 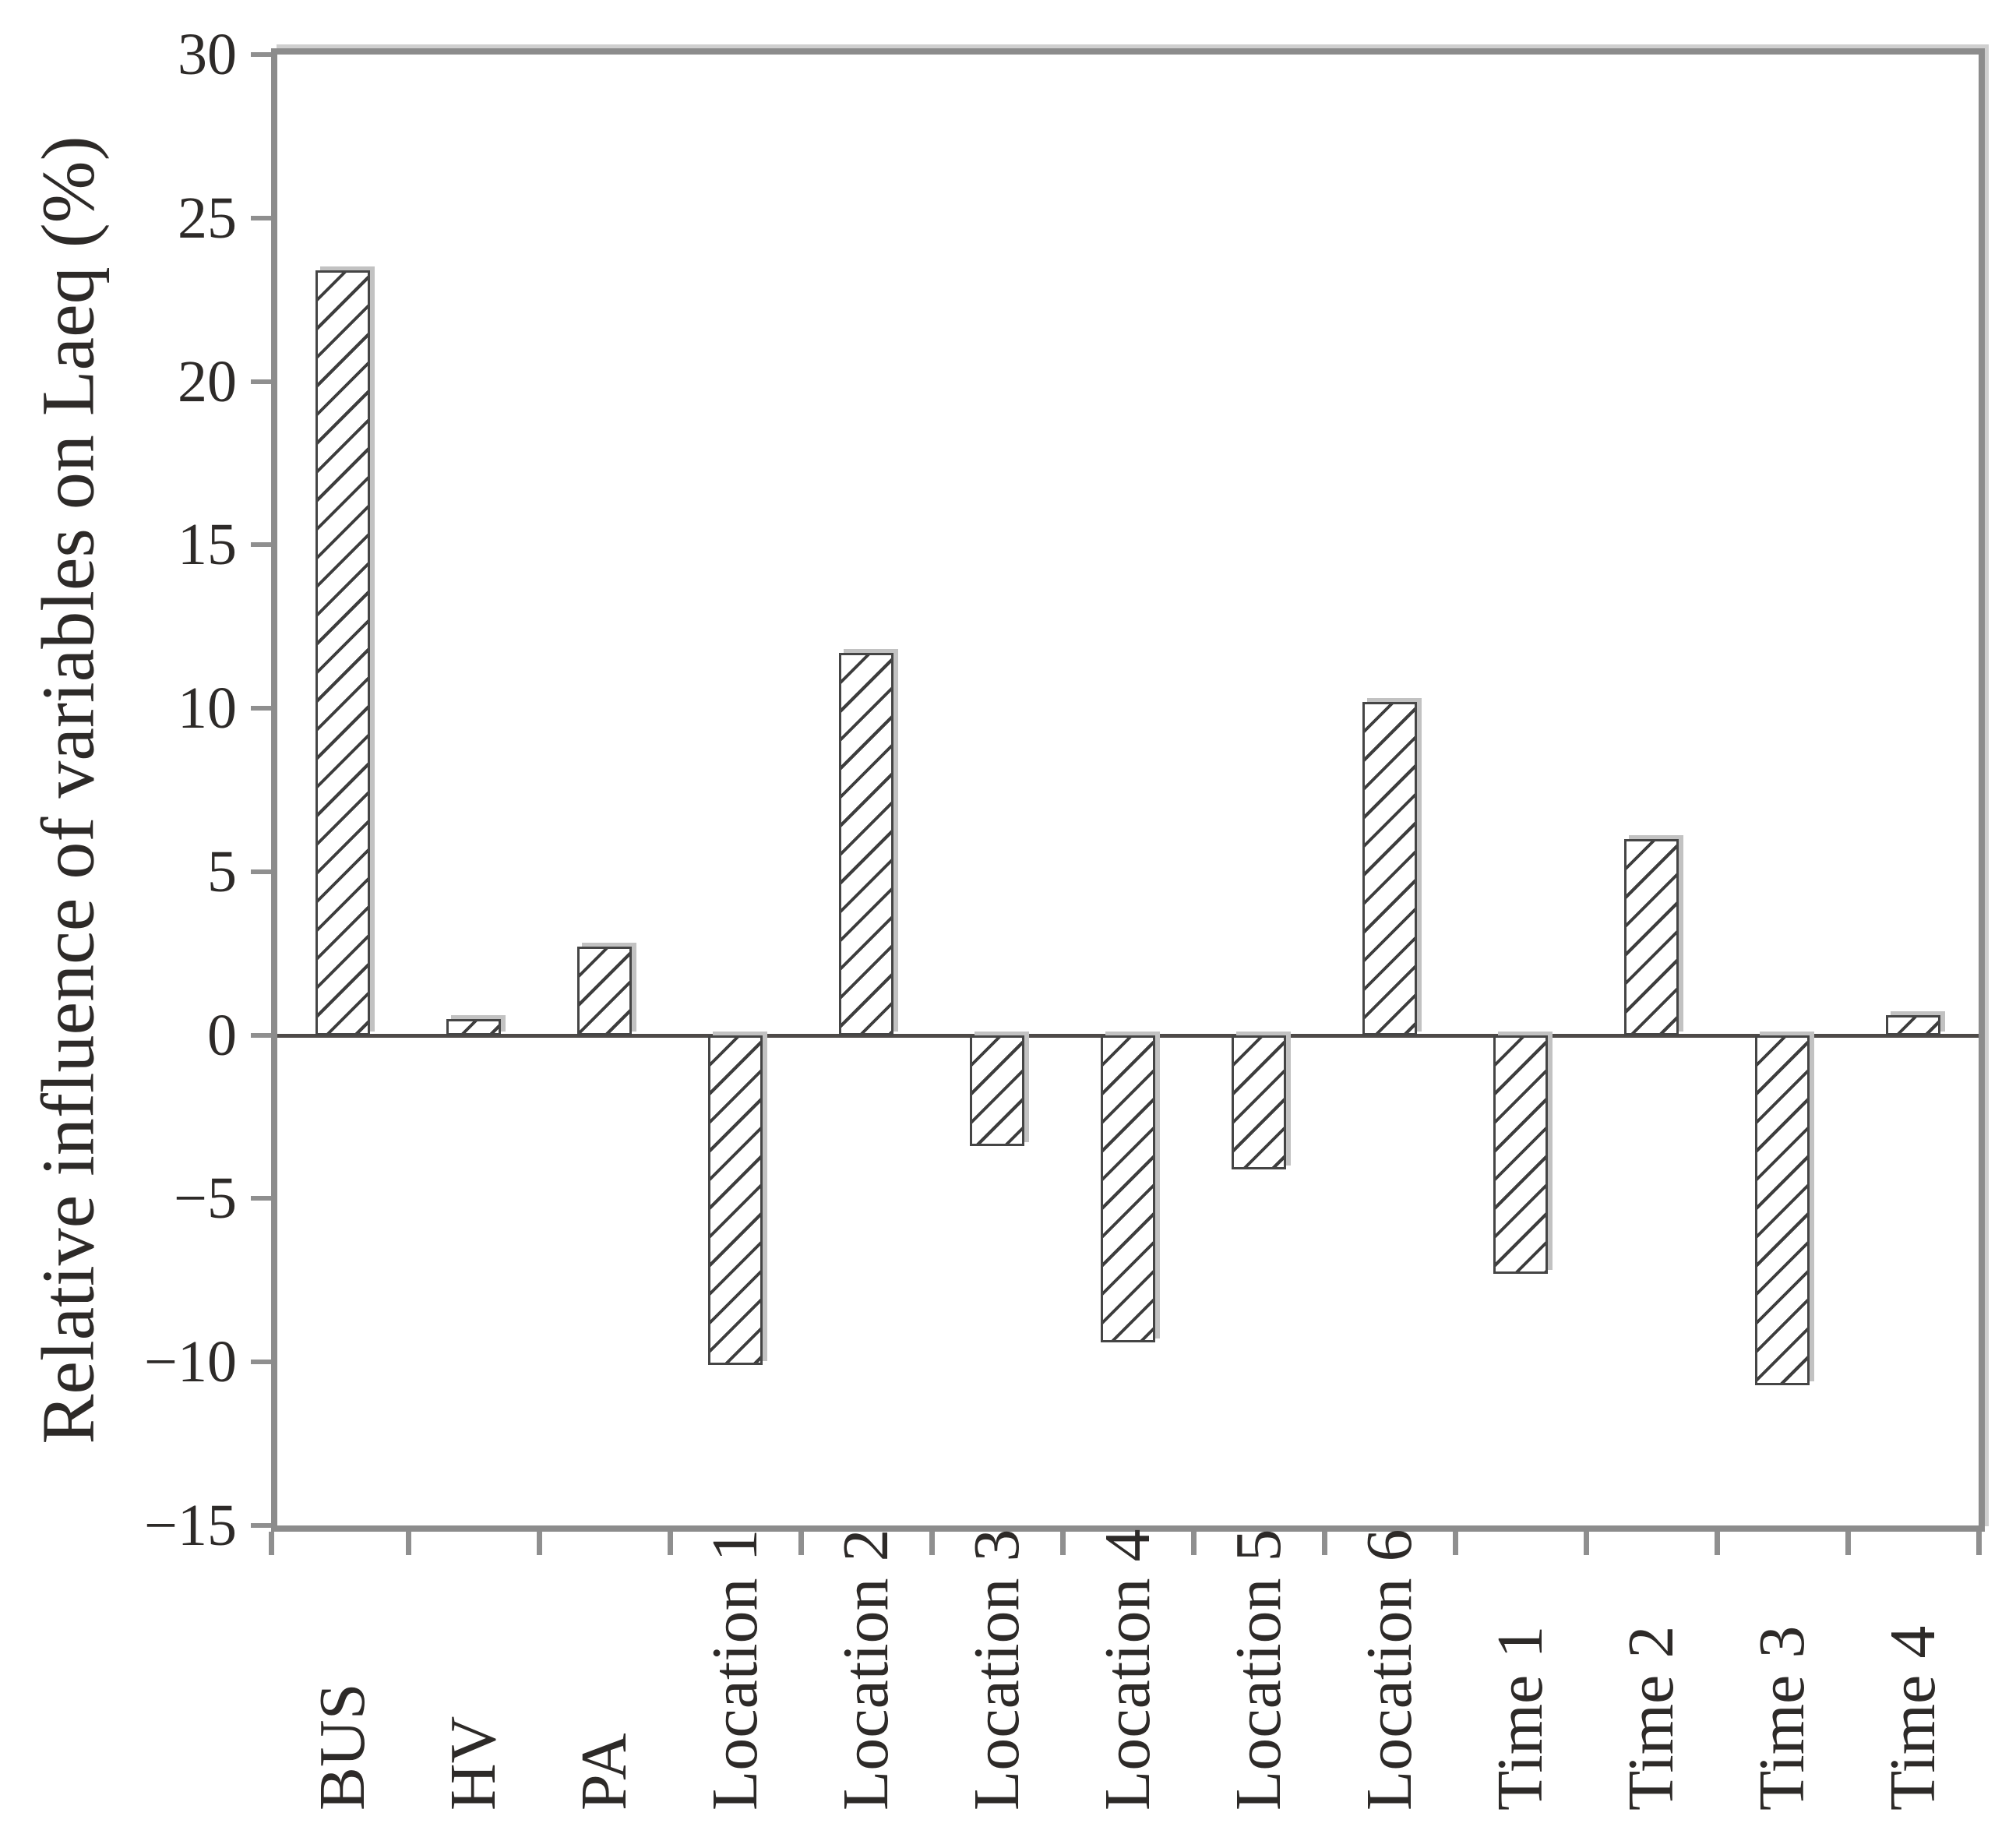 What do you see at coordinates (206, 1199) in the screenshot?
I see `y-tick-label--5: −5` at bounding box center [206, 1199].